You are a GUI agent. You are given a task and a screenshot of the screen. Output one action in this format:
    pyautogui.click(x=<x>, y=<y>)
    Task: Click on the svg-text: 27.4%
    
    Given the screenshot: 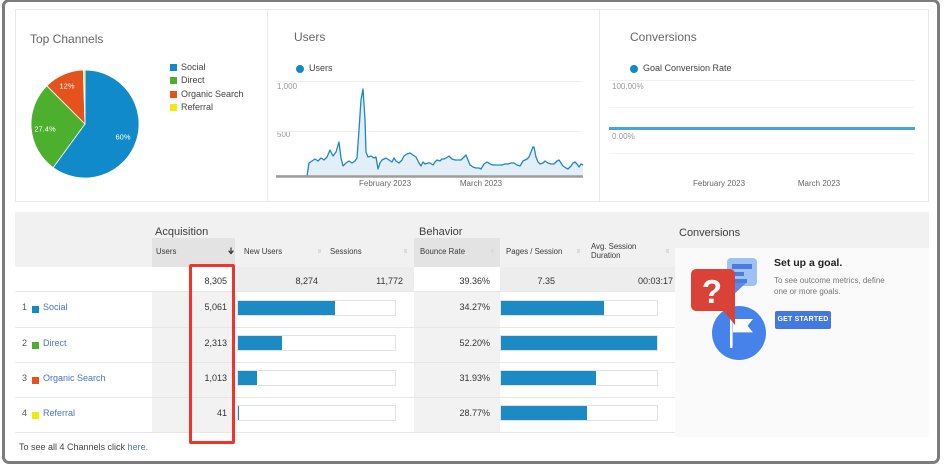 What is the action you would take?
    pyautogui.click(x=45, y=129)
    